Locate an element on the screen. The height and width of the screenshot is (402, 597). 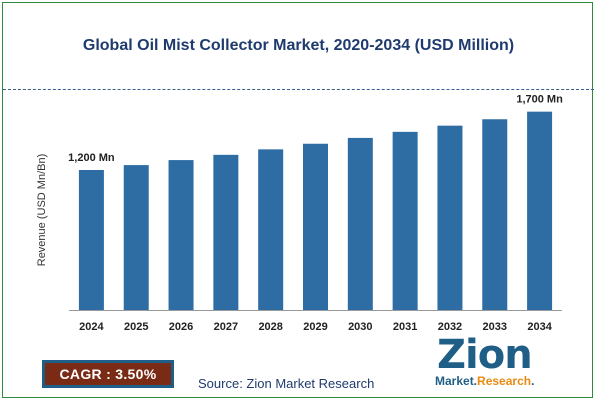
data-label: 1,200 Mn is located at coordinates (91, 158).